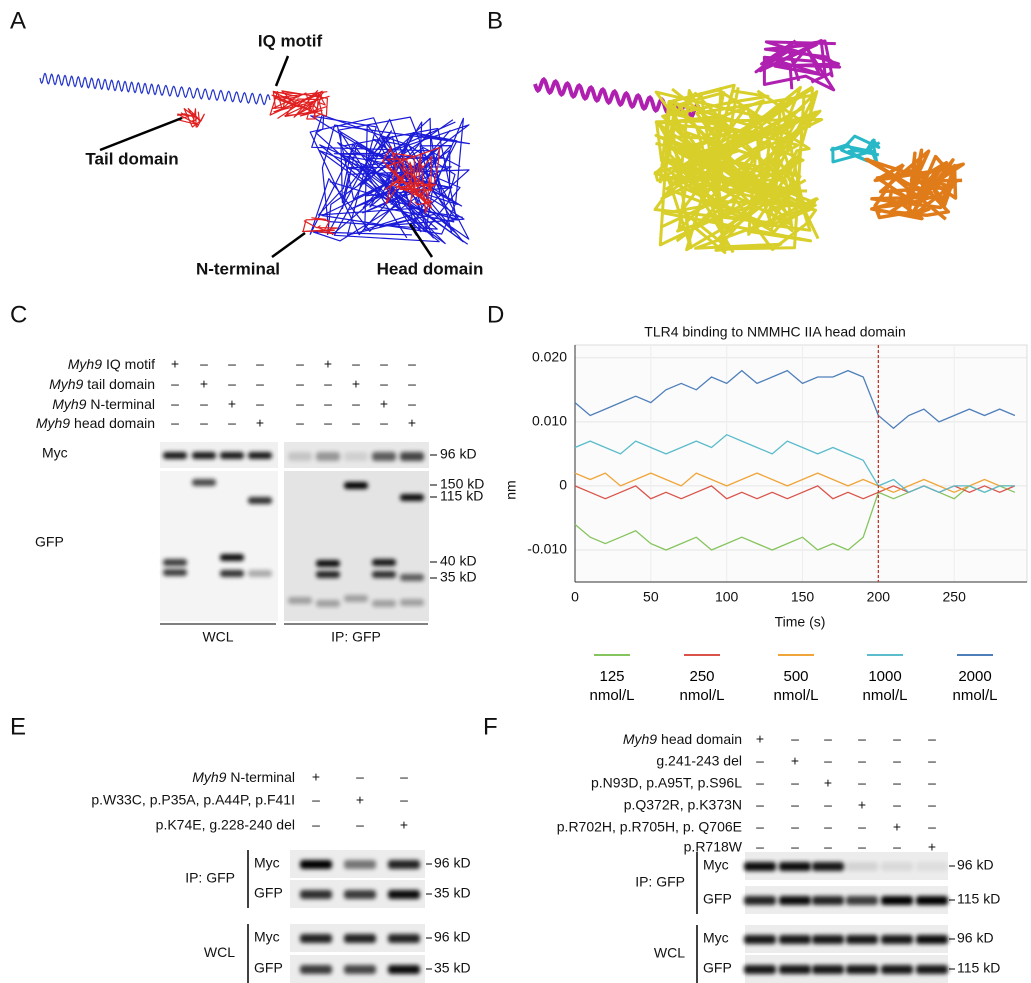  Describe the element at coordinates (100, 84) in the screenshot. I see `structure-helix` at that location.